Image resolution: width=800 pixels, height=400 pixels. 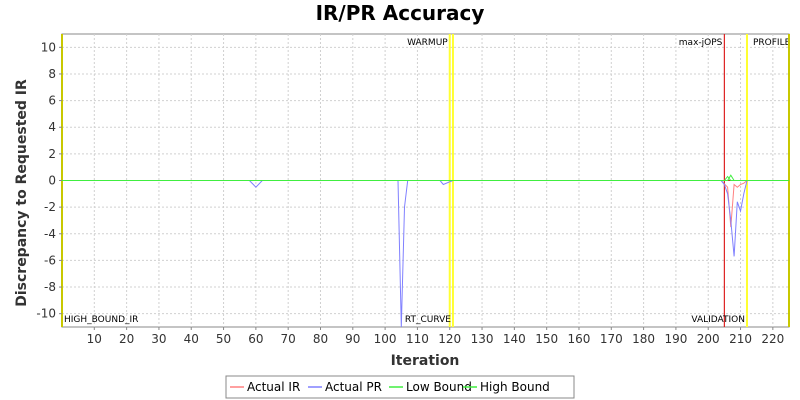 I want to click on y-axis-label: Discrepancy to Requested IR, so click(x=22, y=193).